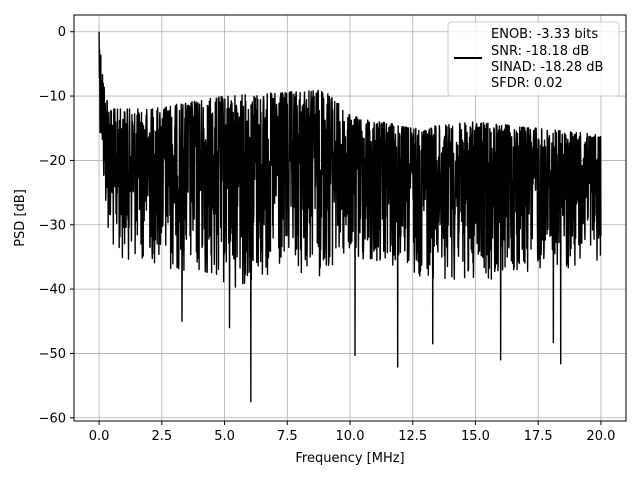 This screenshot has width=640, height=480. Describe the element at coordinates (538, 436) in the screenshot. I see `x-tick-label: 17.5` at that location.